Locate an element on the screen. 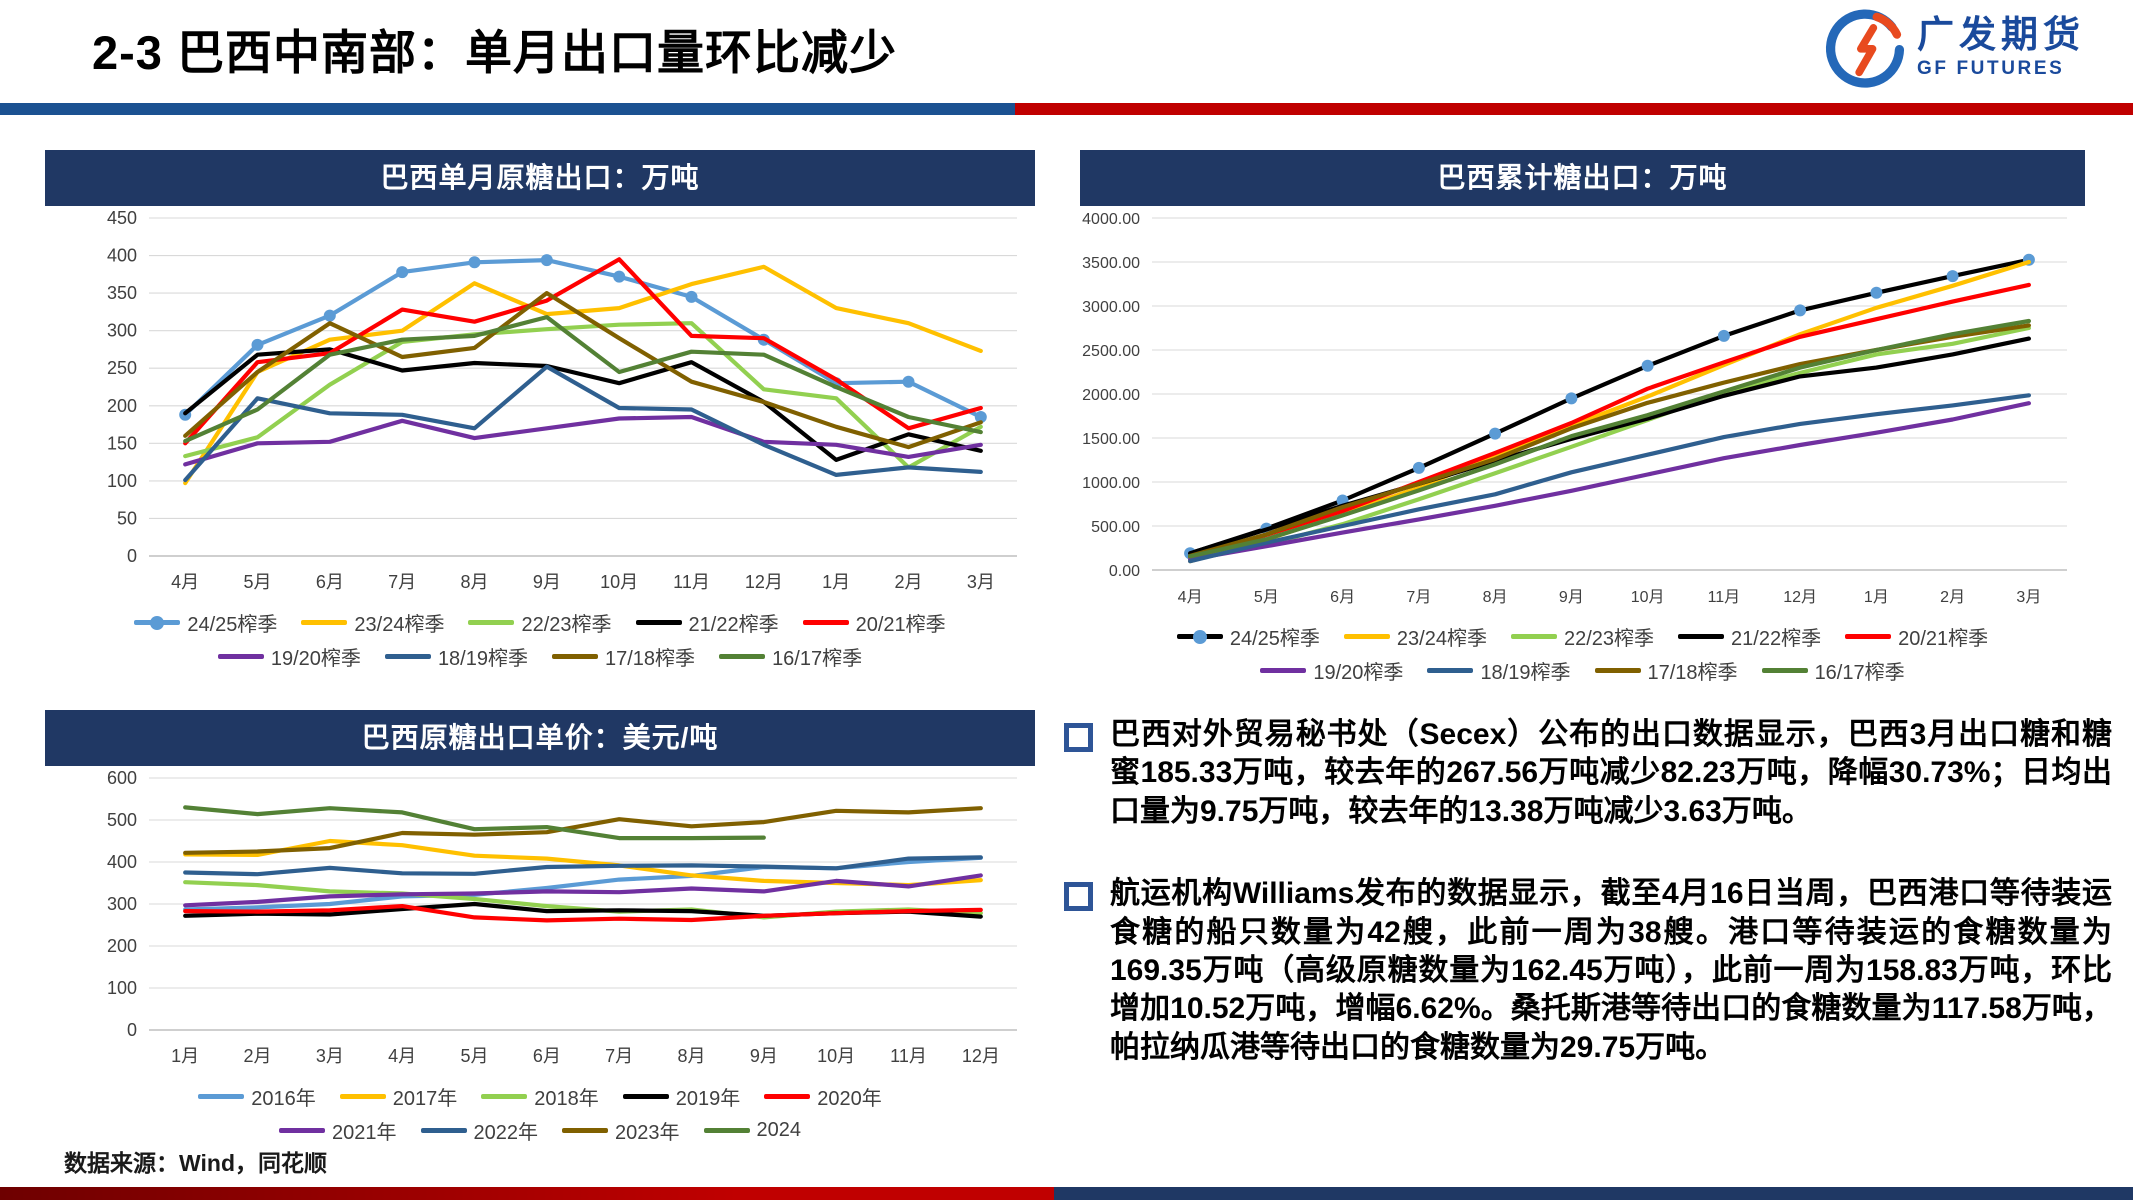  legend-item-2024: 2024 is located at coordinates (752, 1130).